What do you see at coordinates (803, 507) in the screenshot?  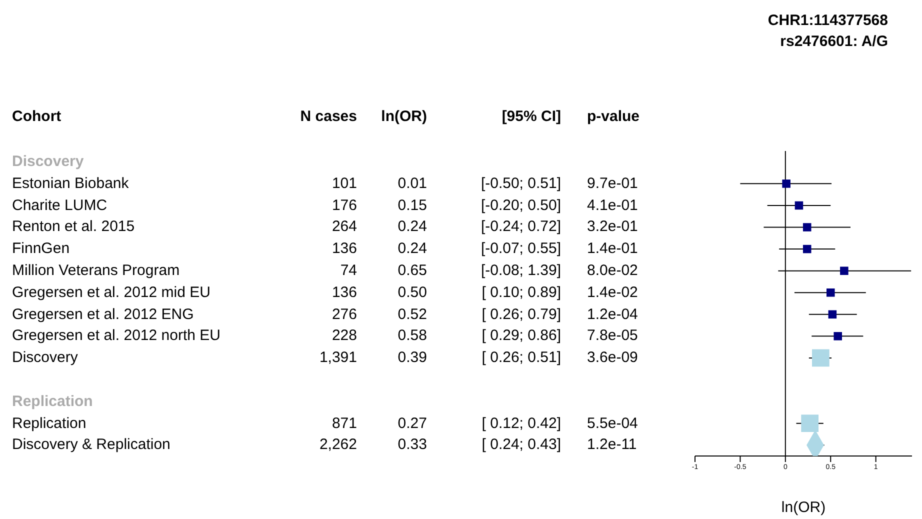 I see `x-axis-title: ln(OR)` at bounding box center [803, 507].